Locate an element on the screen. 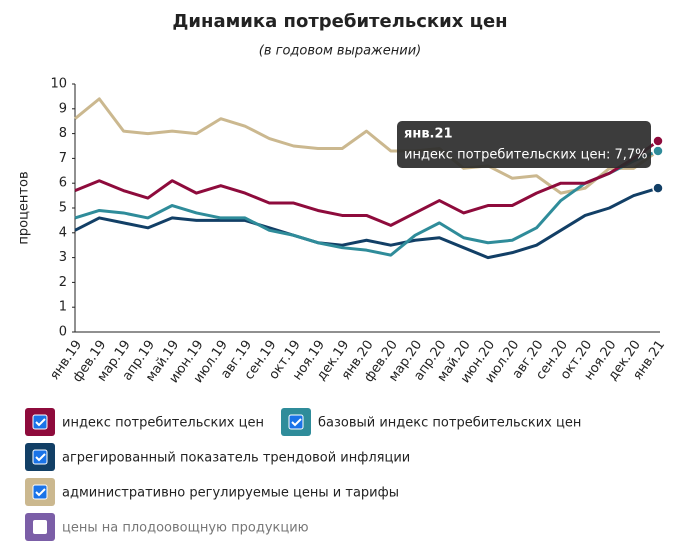 Image resolution: width=680 pixels, height=549 pixels. tooltip-title: янв.21 is located at coordinates (428, 134).